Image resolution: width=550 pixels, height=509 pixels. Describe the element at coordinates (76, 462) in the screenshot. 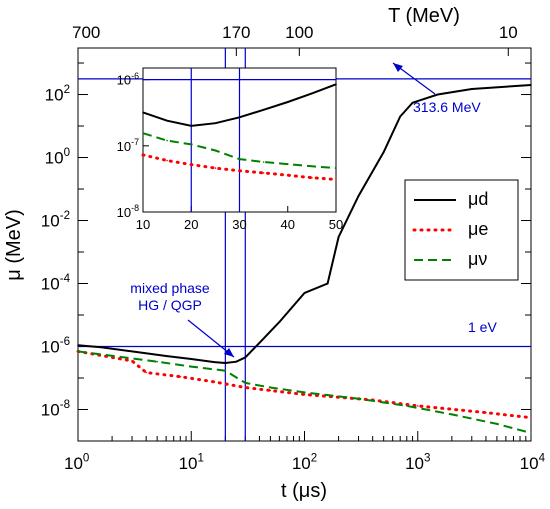

I see `x-tick-label: 10⁰` at that location.